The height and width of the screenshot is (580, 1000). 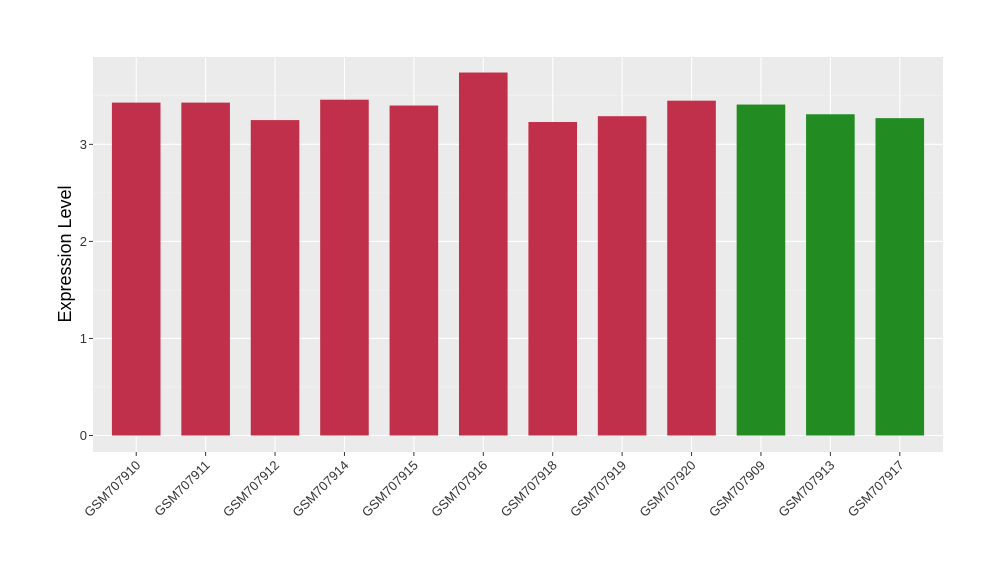 I want to click on bar-GSM707910, so click(x=136, y=269).